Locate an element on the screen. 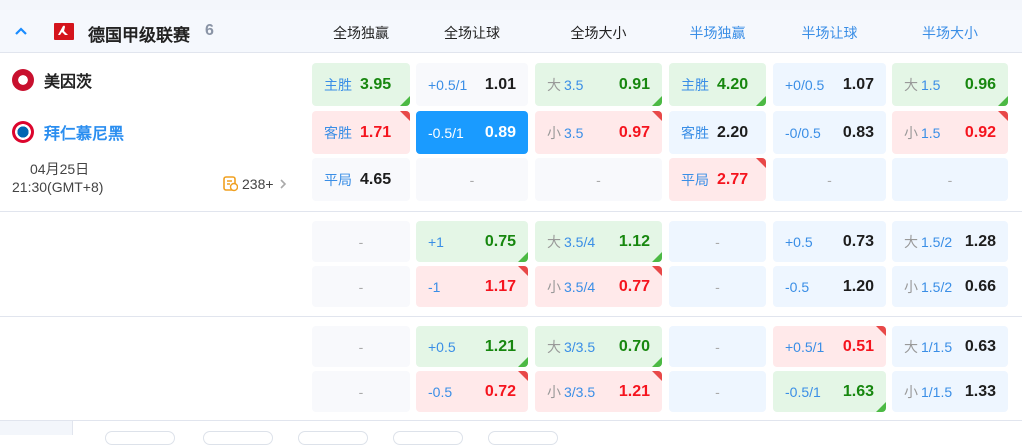 The height and width of the screenshot is (445, 1022). odds-cell: +0.5/1 1.01 is located at coordinates (472, 84).